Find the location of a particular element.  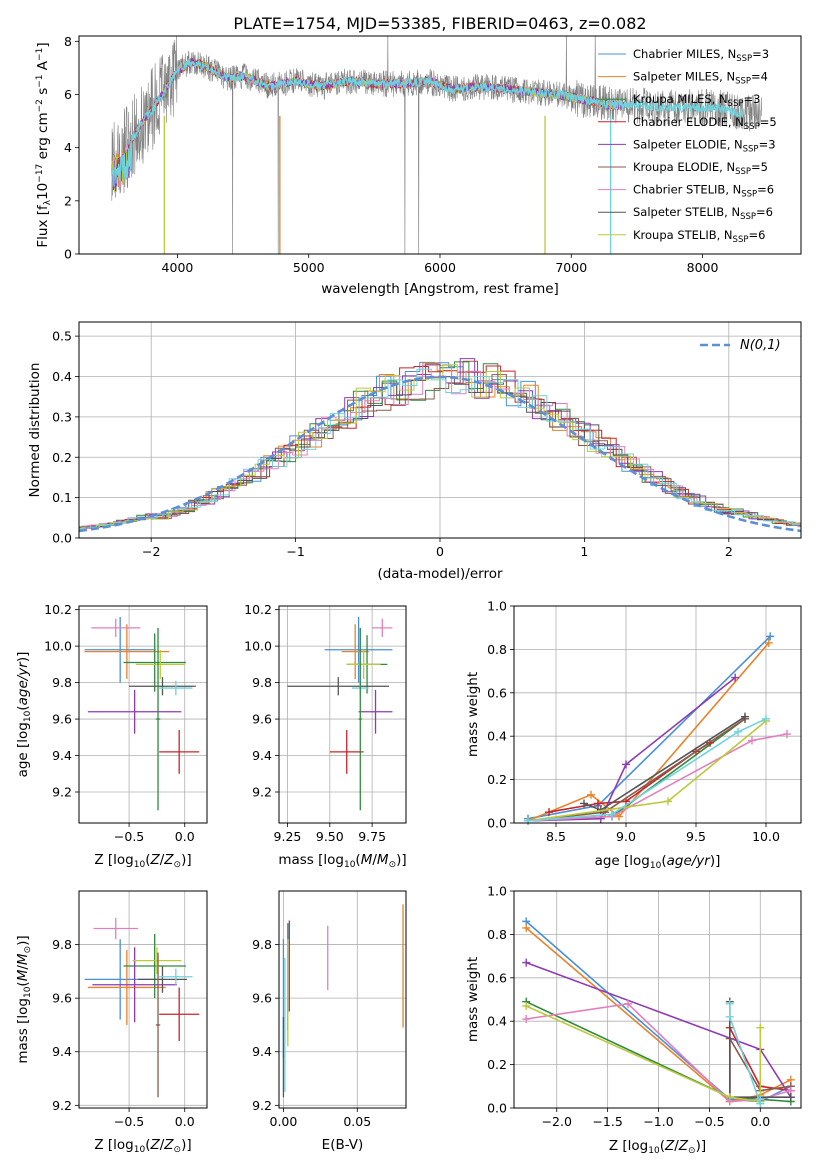

age_vs_Z-axes: −0.5 0.0 9.2 9.4 9.6 9.8 10.0 10.2 is located at coordinates (125, 723).